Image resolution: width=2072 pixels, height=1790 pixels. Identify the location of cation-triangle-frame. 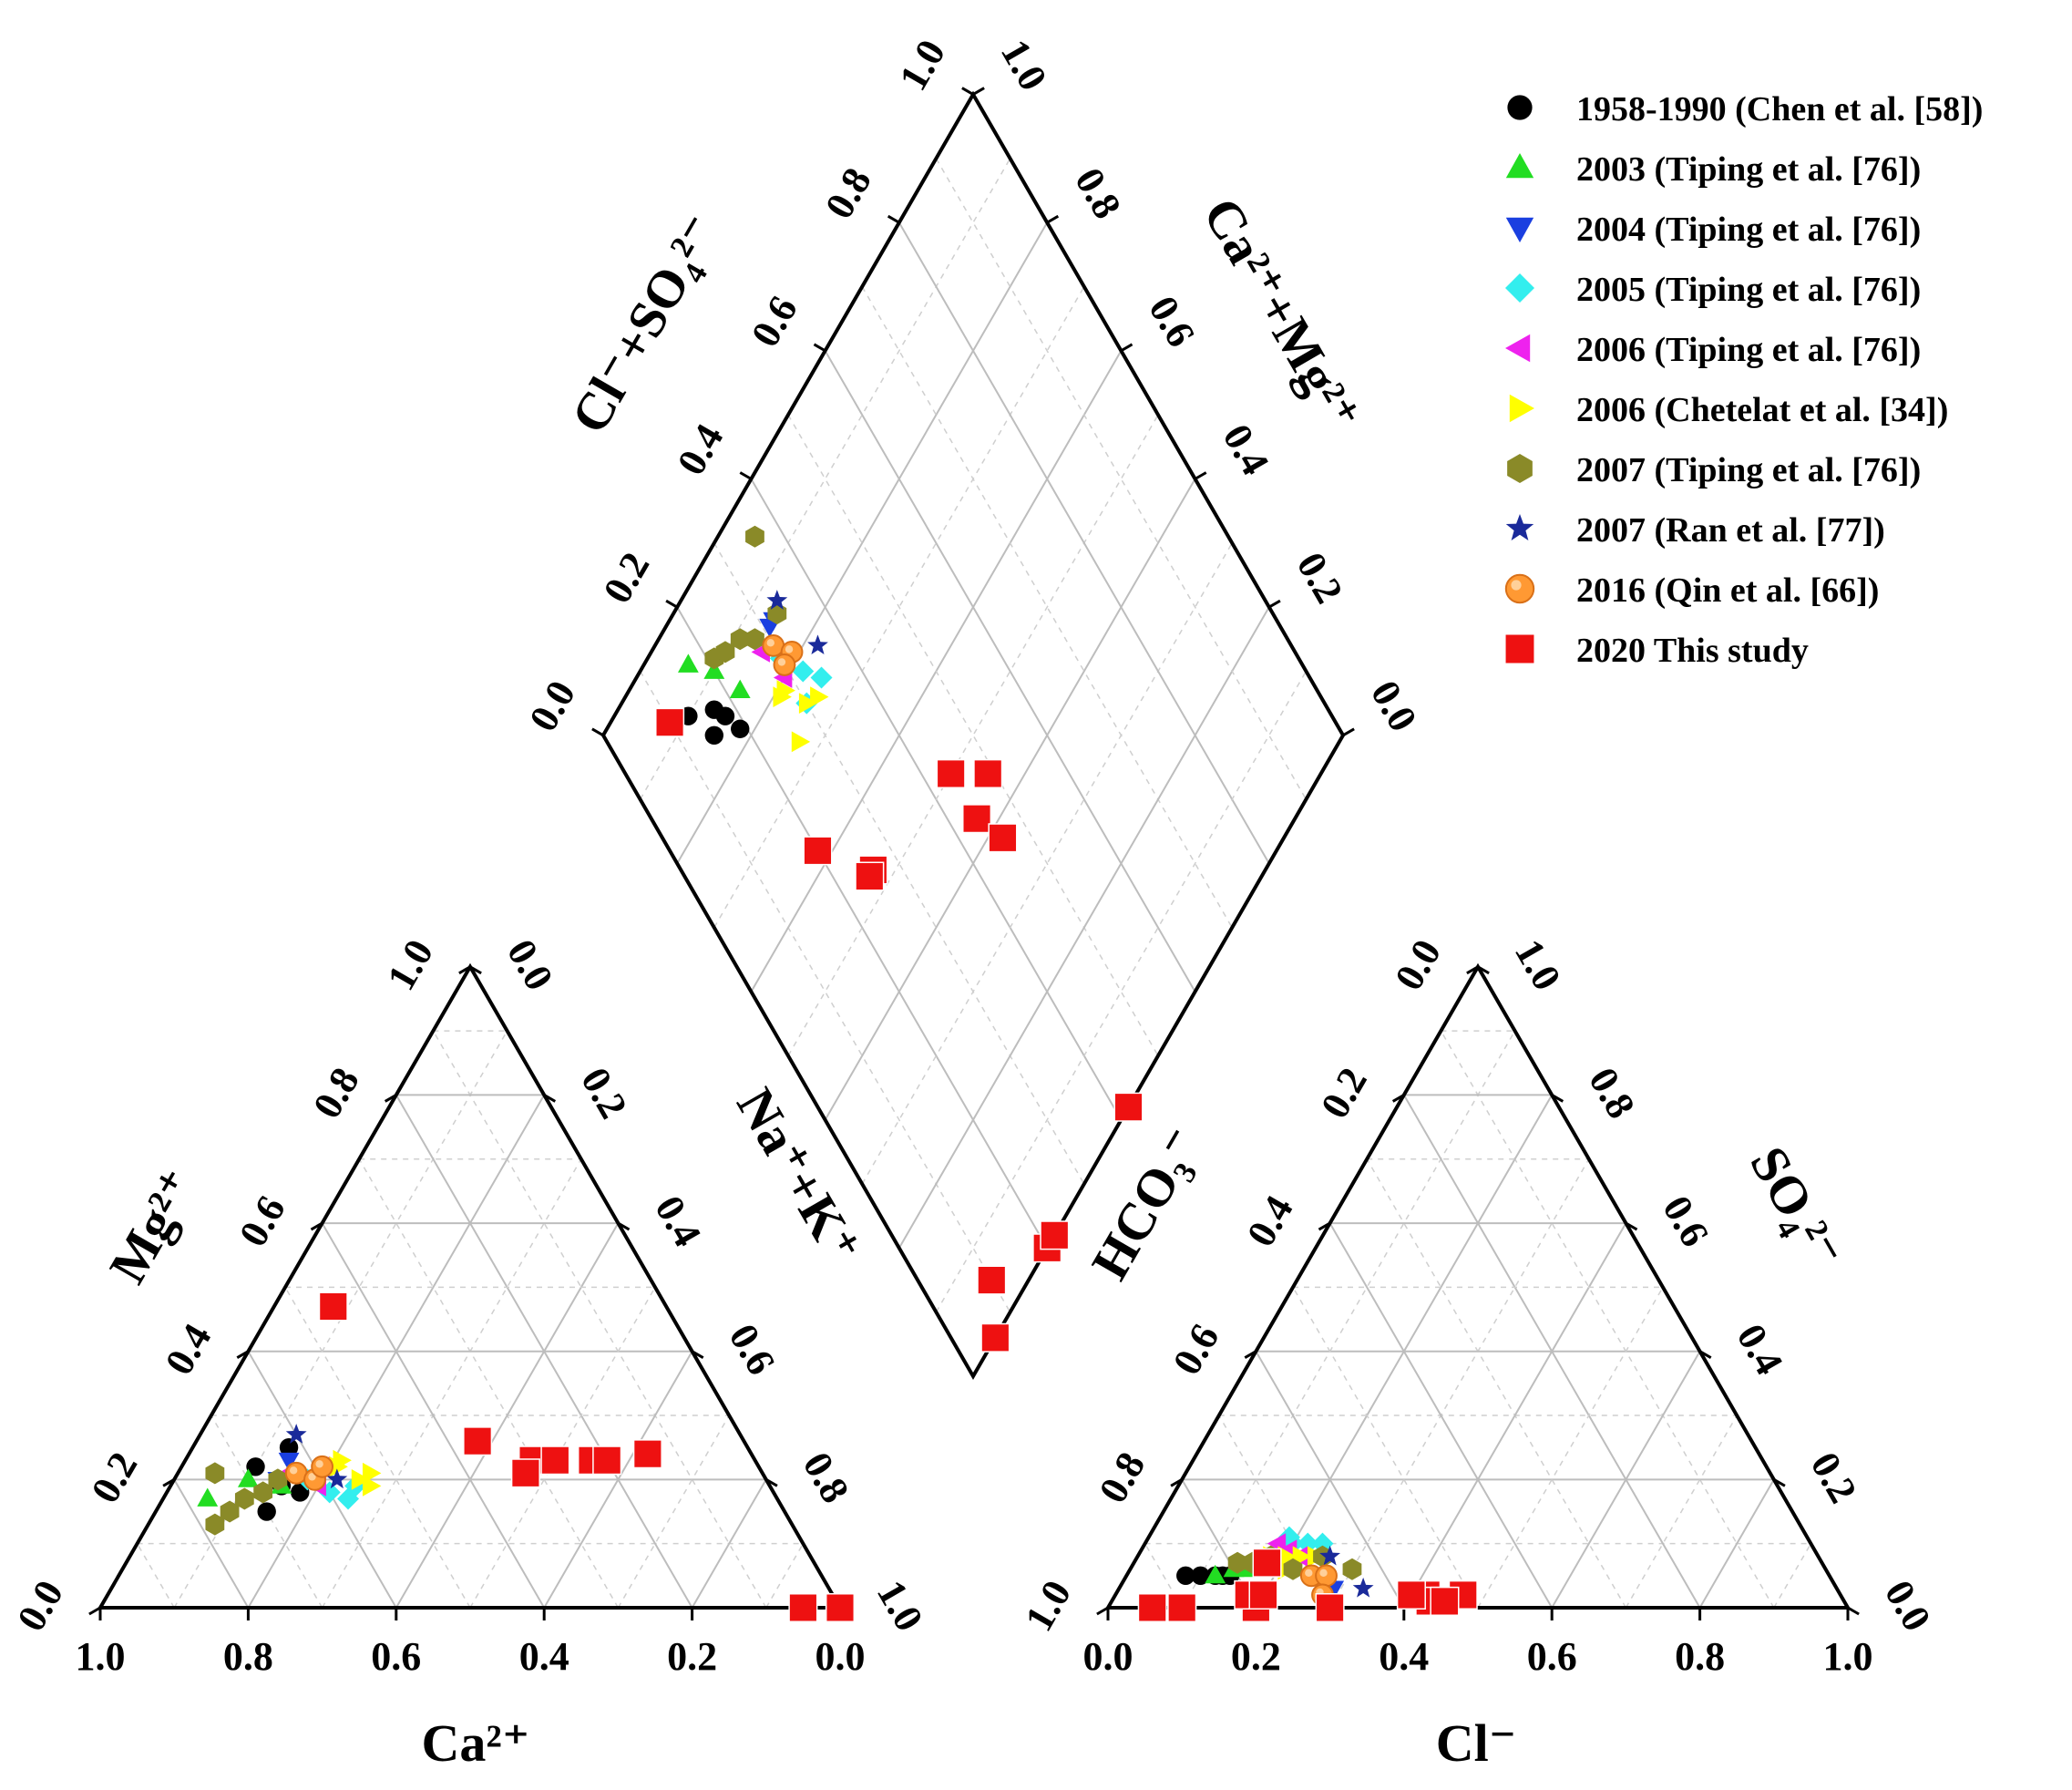
(470, 1286).